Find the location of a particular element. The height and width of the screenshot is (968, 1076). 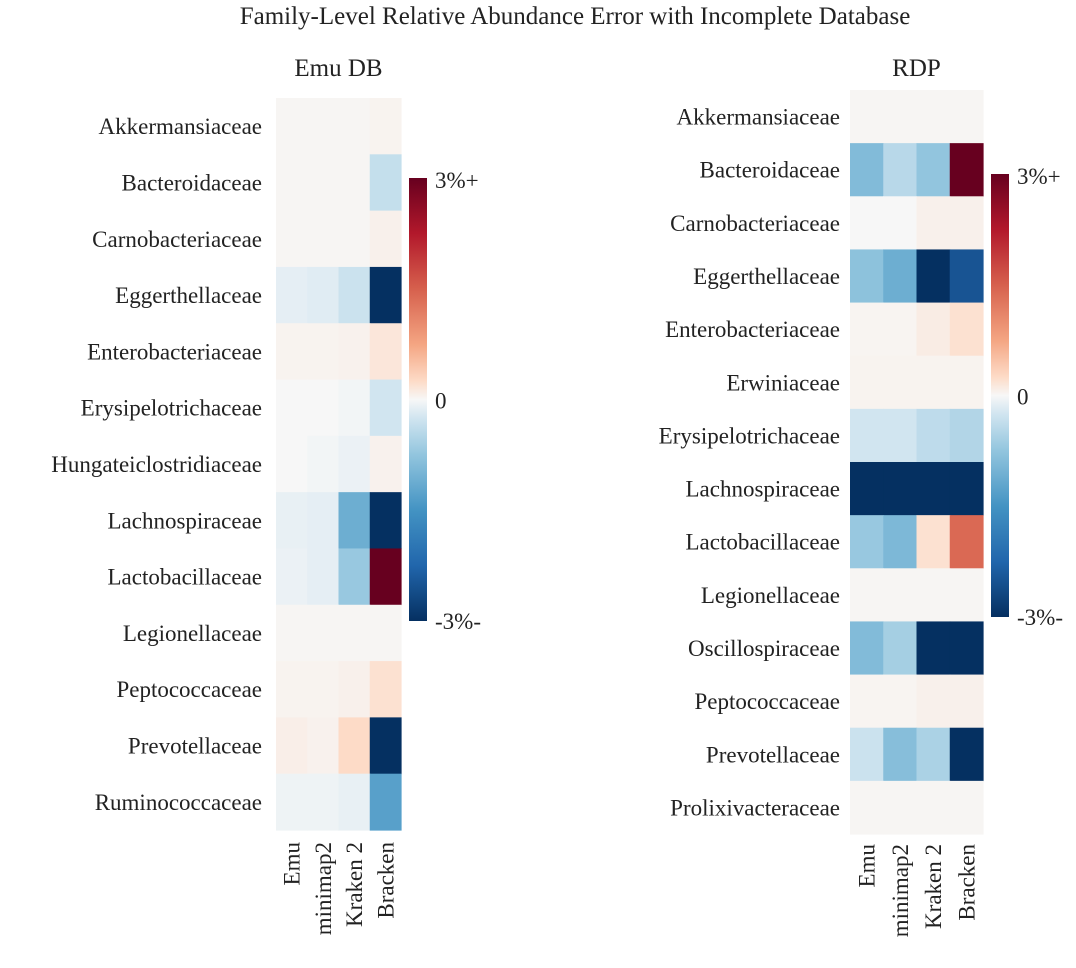

row-label: Bacteroidaceae is located at coordinates (770, 170).